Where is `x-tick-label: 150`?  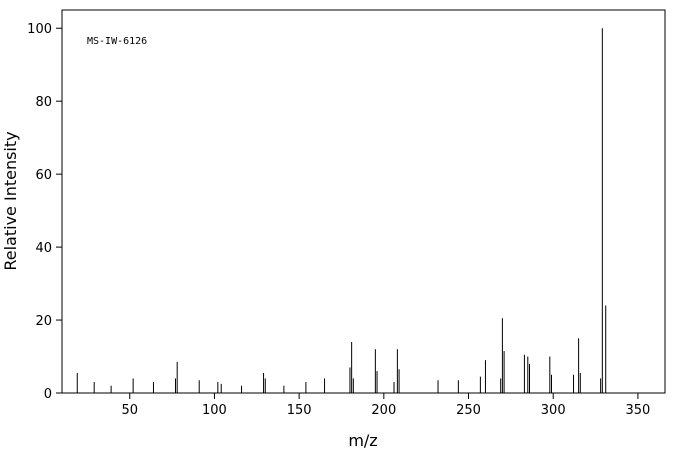 x-tick-label: 150 is located at coordinates (299, 410).